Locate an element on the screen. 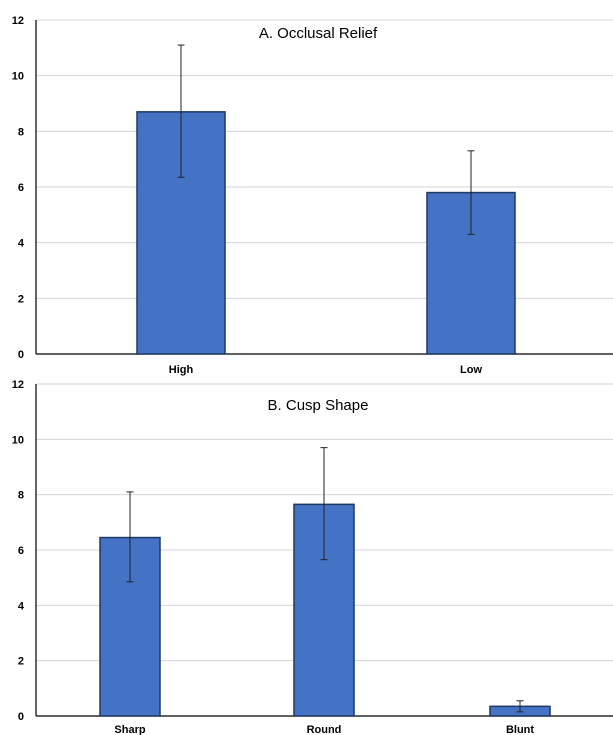 The height and width of the screenshot is (735, 613). chart-a-y-tick-label: 2 is located at coordinates (21, 299).